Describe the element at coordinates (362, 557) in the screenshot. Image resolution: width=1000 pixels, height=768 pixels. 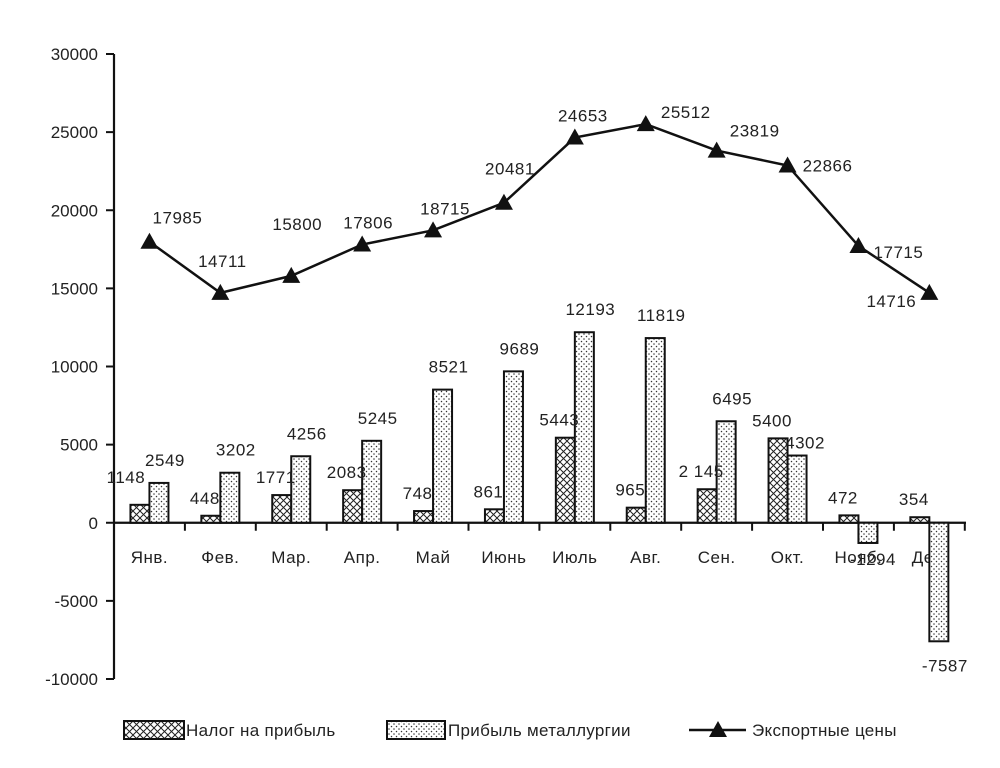
I see `x-tick-label: Апр.` at that location.